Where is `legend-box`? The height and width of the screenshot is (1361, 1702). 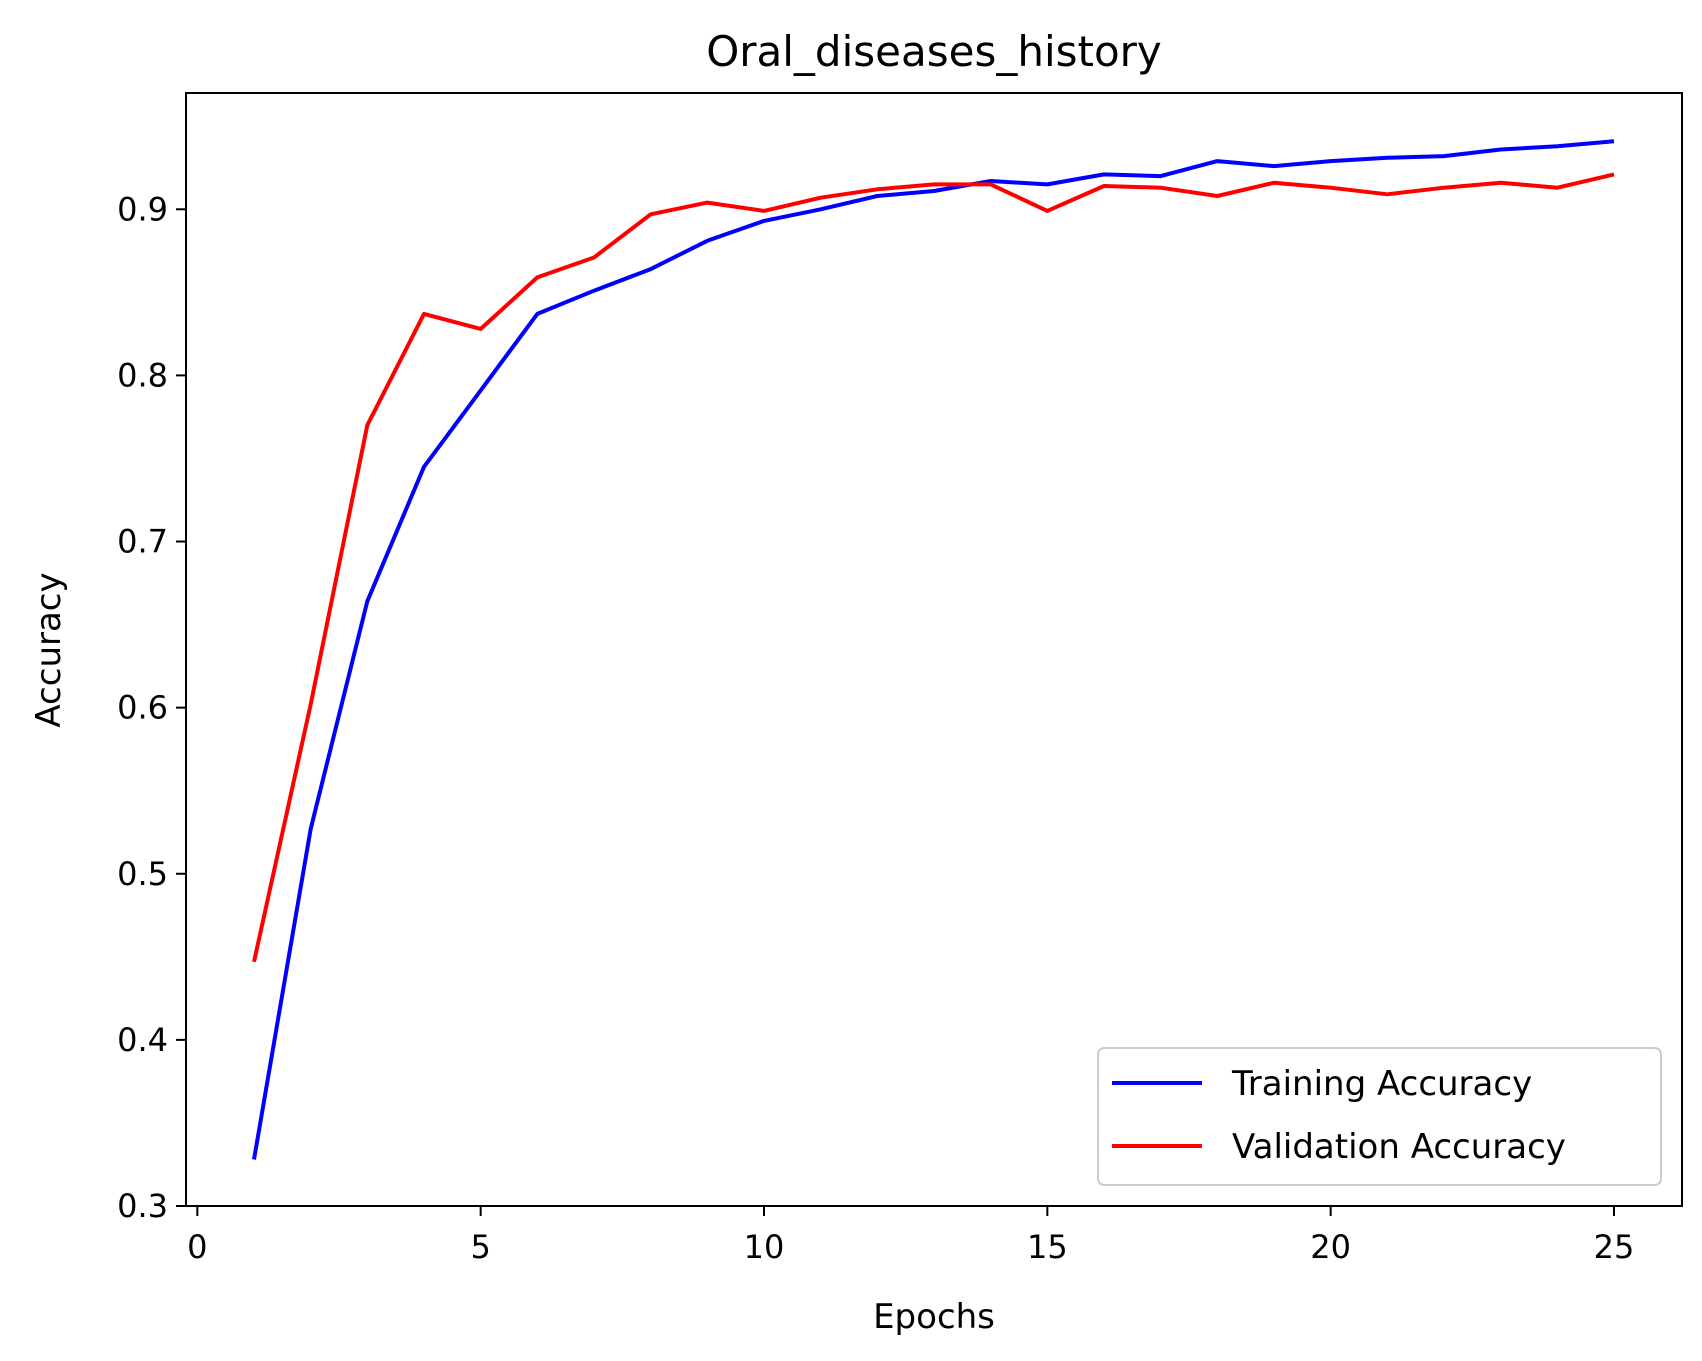
legend-box is located at coordinates (1379, 1116).